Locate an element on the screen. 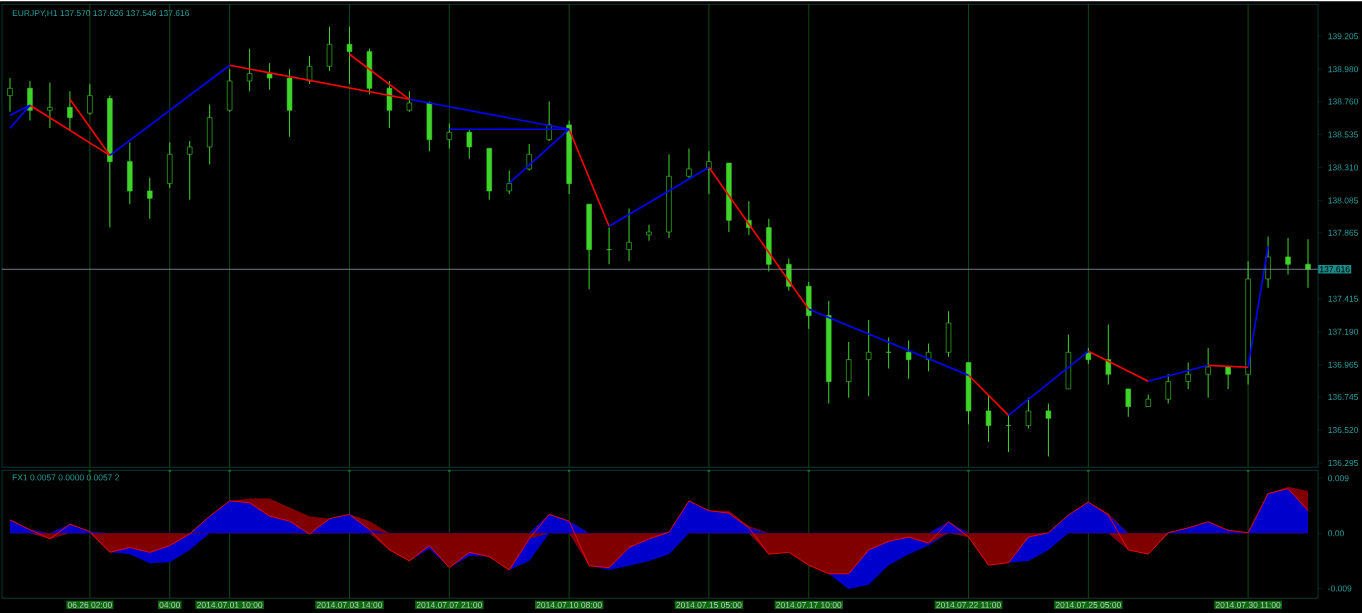  x-tick-label: 2014.07.07 21:00 is located at coordinates (449, 604).